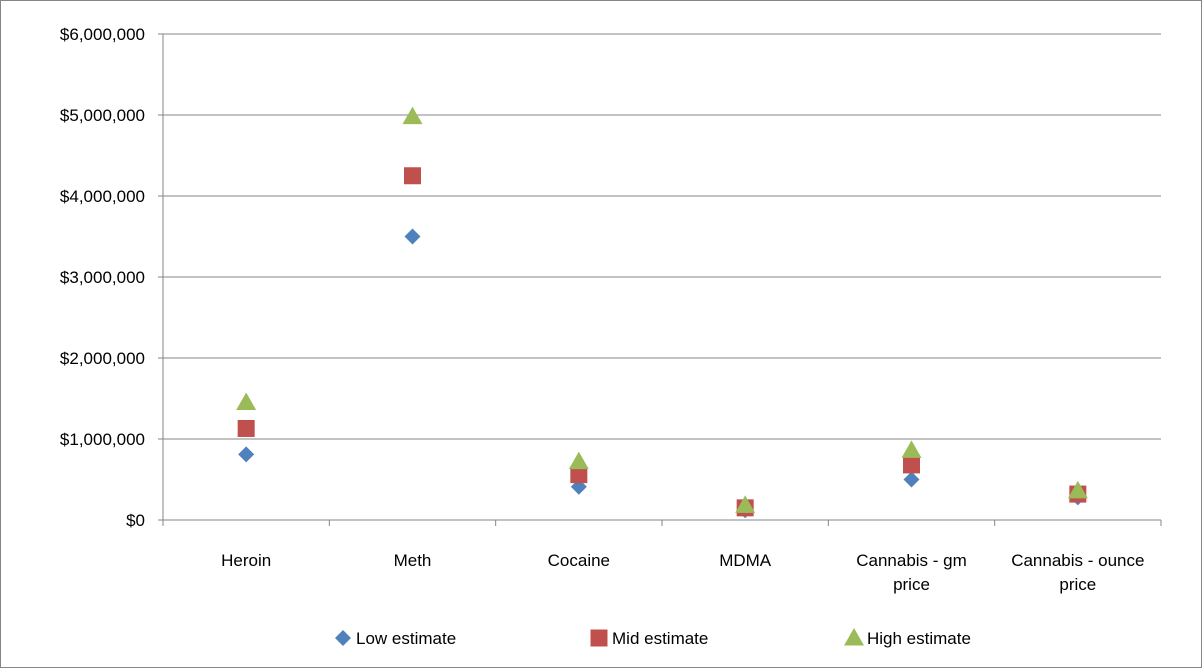  Describe the element at coordinates (599, 638) in the screenshot. I see `legend-marker-square` at that location.